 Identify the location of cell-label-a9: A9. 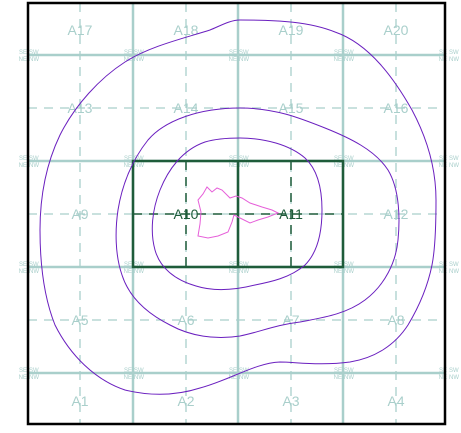
(79, 214).